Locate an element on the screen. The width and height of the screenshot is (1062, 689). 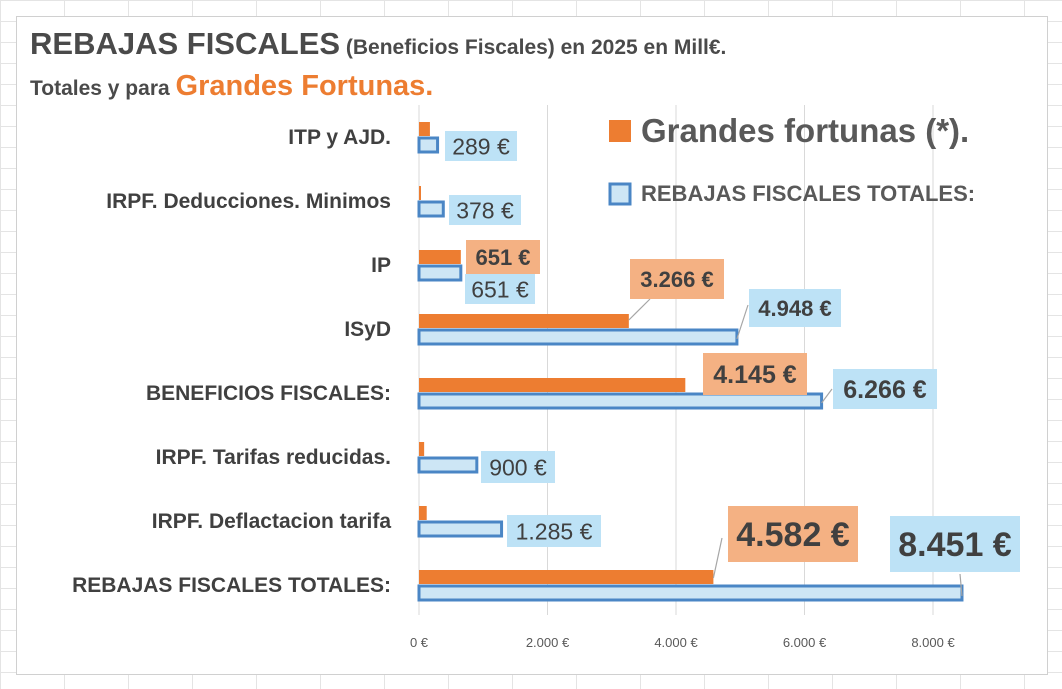
data-label-fortunas: 3.266 € is located at coordinates (676, 279).